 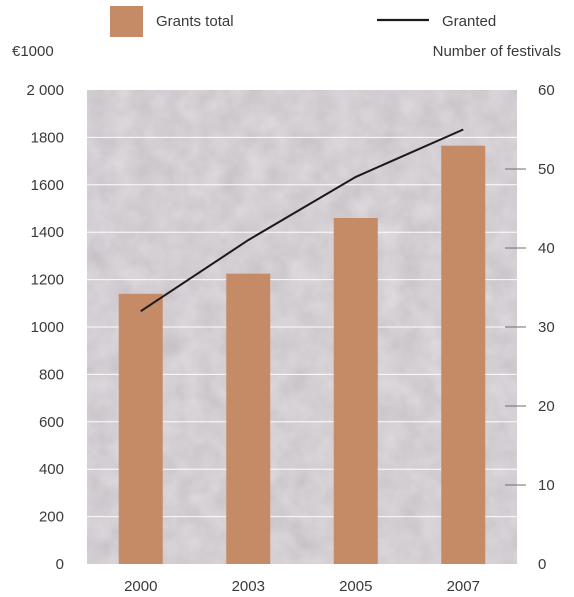 What do you see at coordinates (195, 21) in the screenshot?
I see `legend-label-bar: Grants total` at bounding box center [195, 21].